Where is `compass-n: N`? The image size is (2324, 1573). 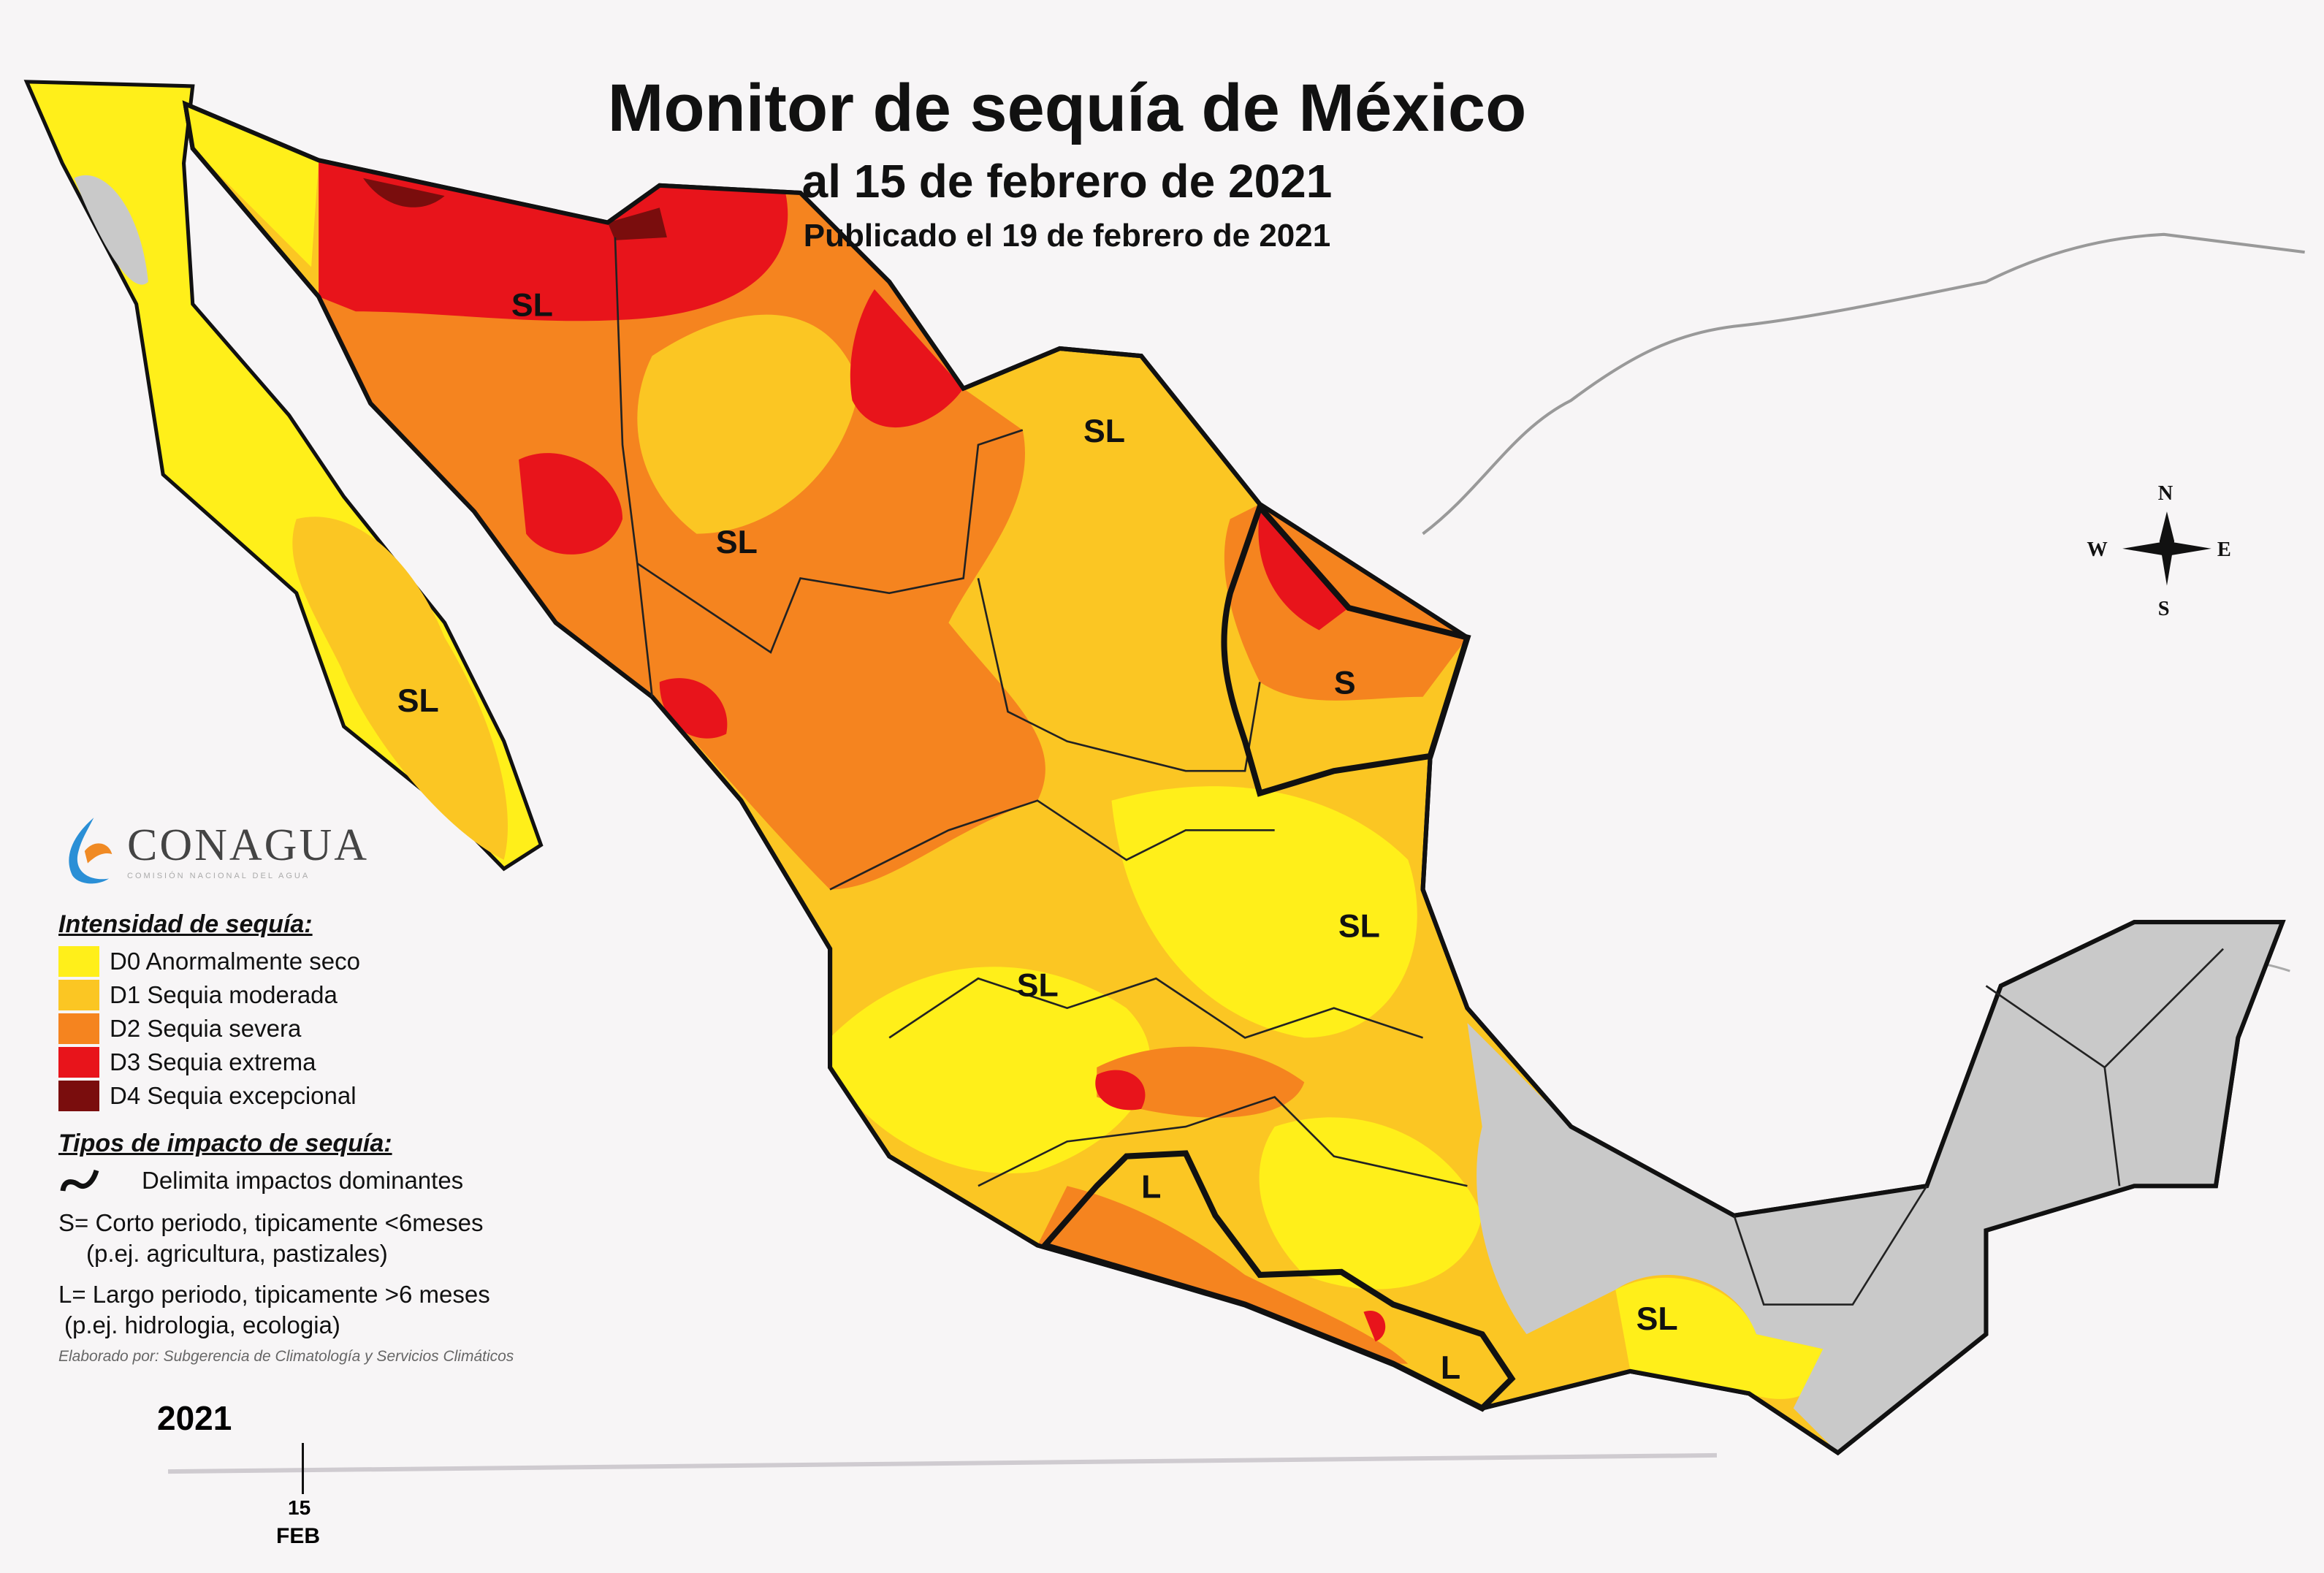 compass-n: N is located at coordinates (2165, 494).